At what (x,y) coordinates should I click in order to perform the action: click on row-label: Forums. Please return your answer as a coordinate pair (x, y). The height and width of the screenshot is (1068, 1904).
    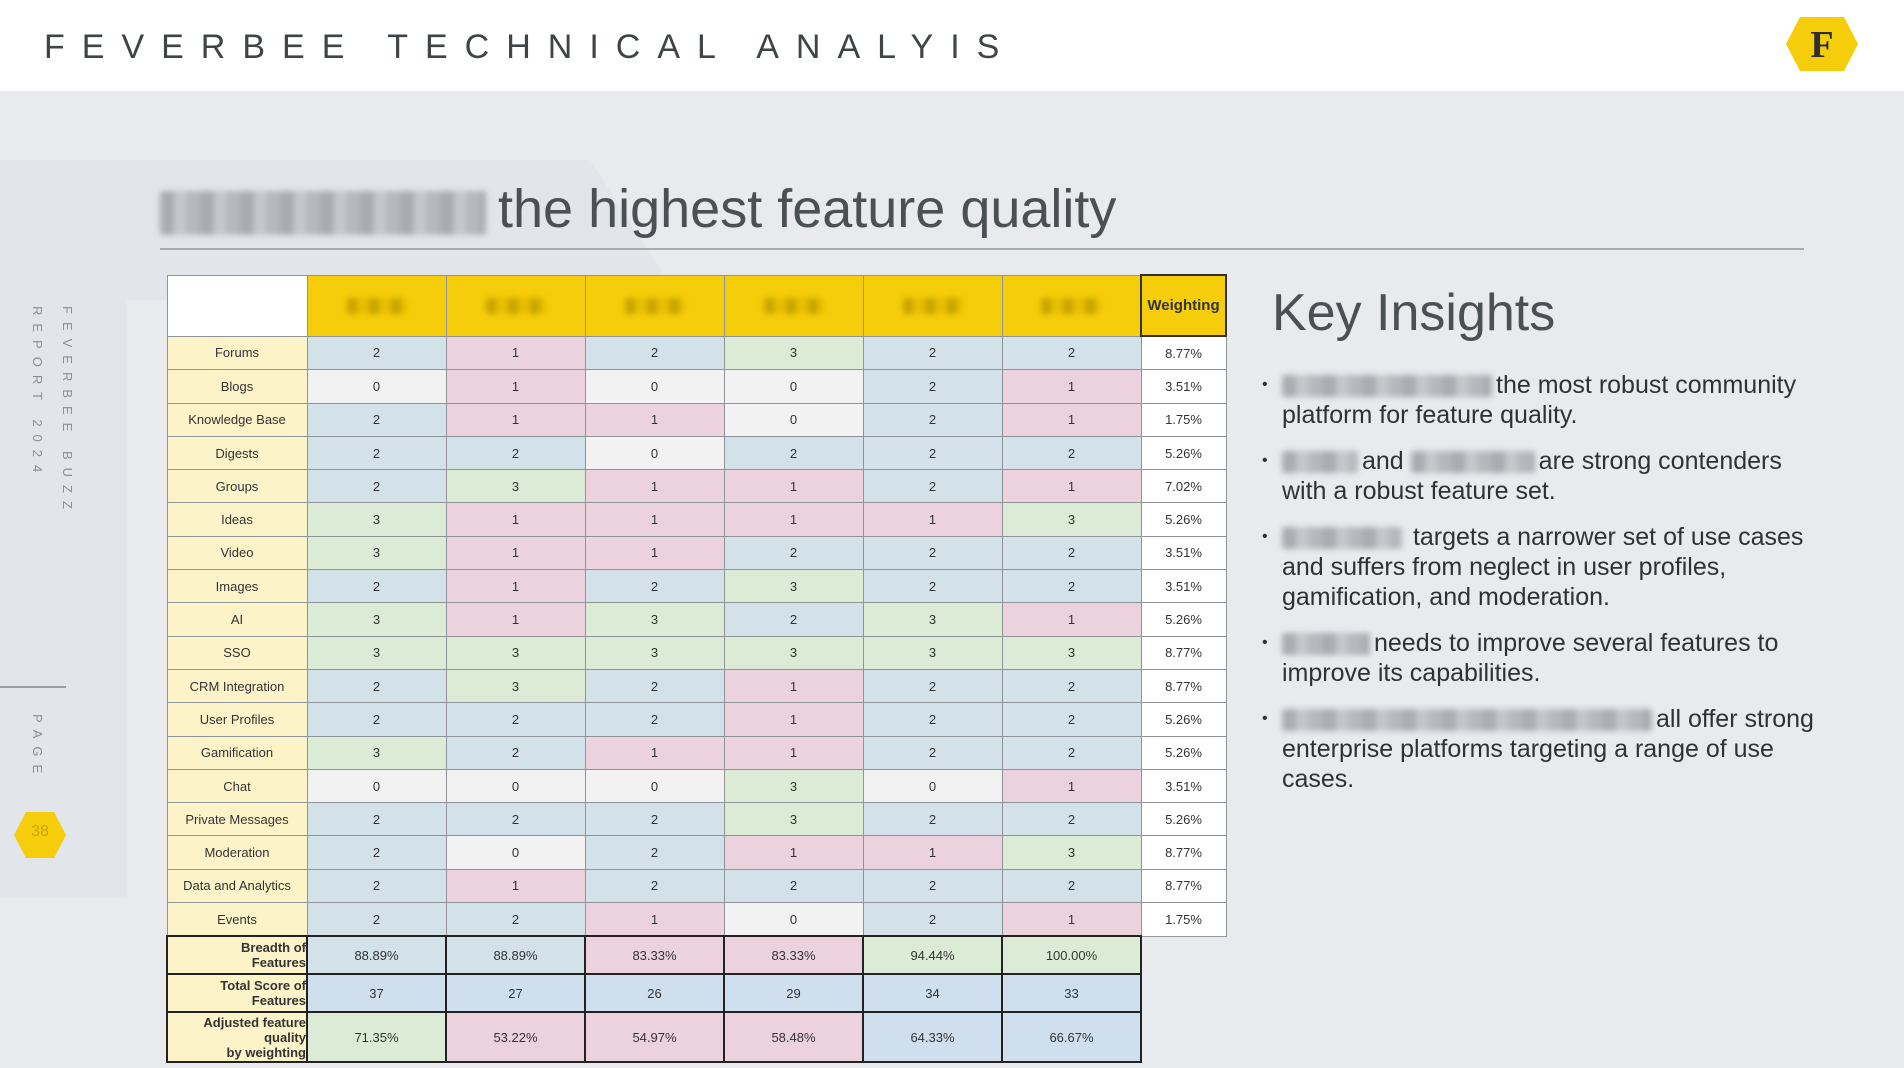
    Looking at the image, I should click on (237, 353).